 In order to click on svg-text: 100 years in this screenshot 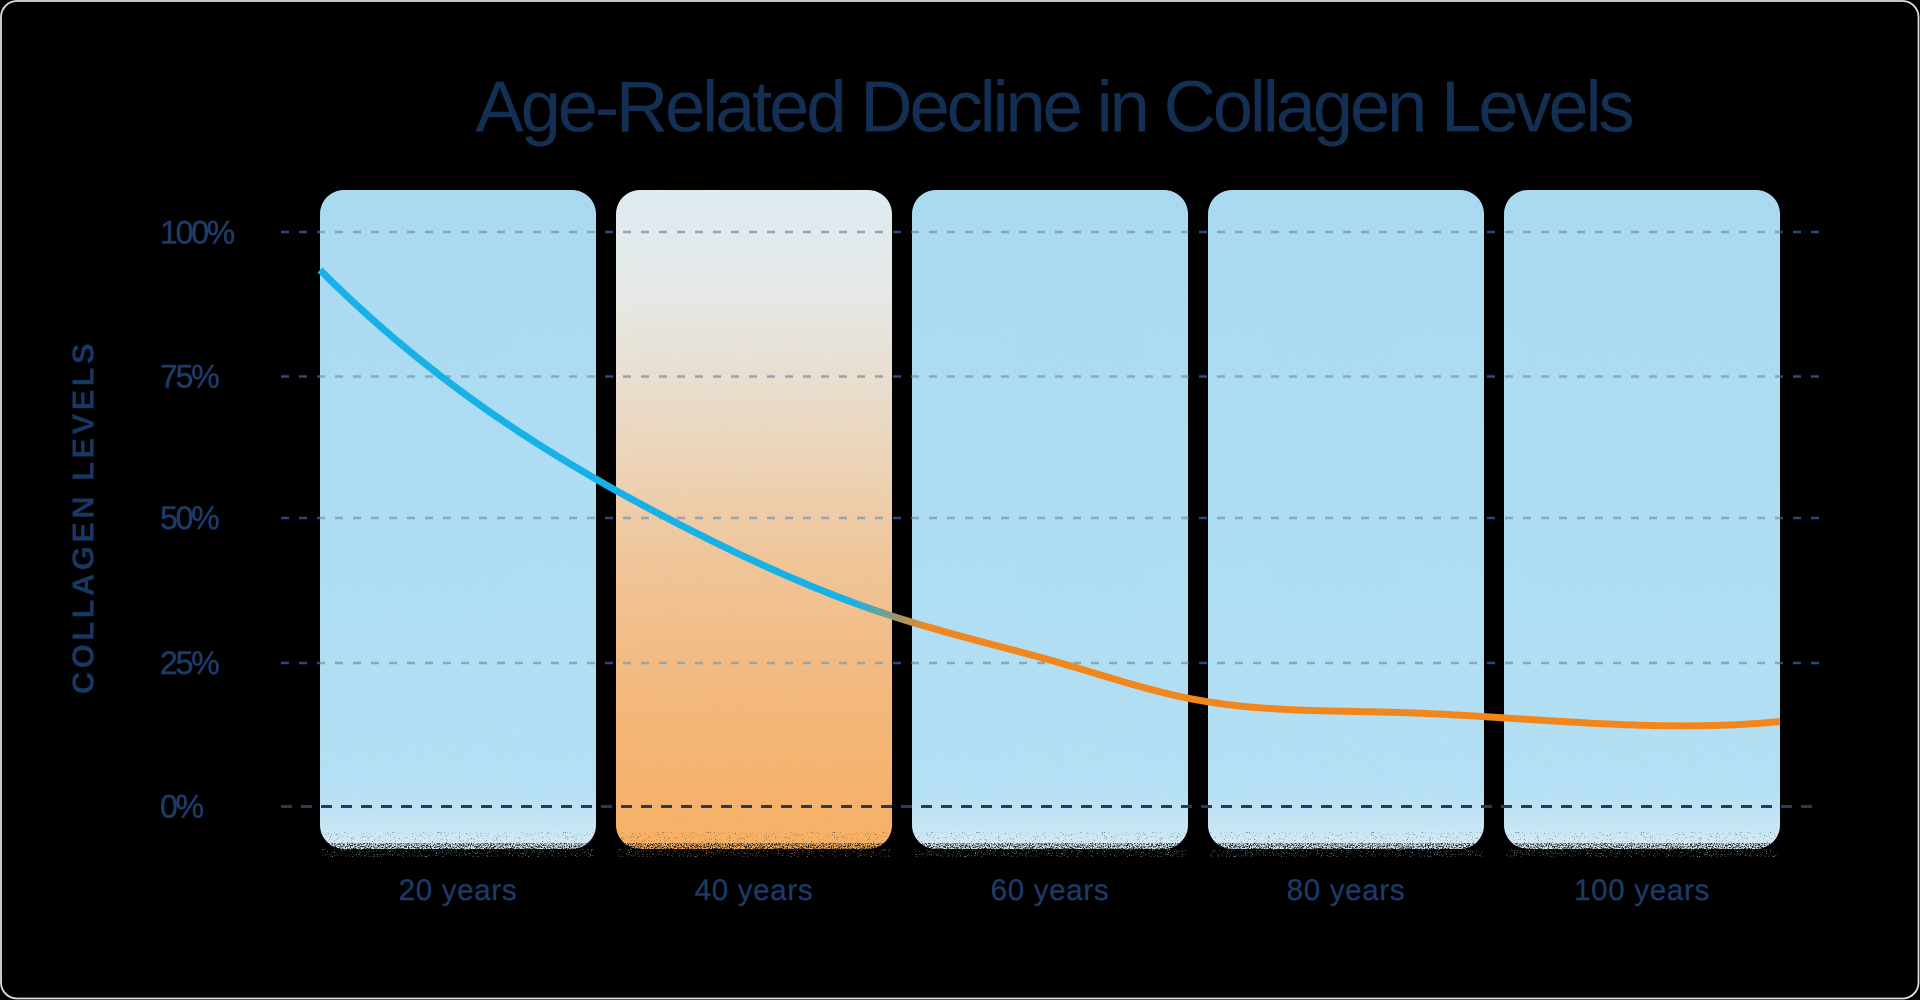, I will do `click(1642, 890)`.